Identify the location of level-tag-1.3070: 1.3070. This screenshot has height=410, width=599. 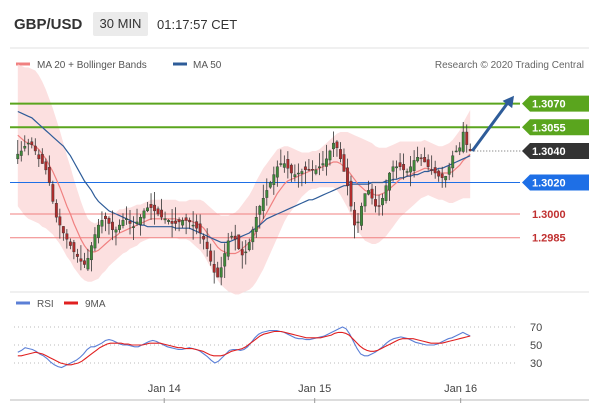
(555, 103).